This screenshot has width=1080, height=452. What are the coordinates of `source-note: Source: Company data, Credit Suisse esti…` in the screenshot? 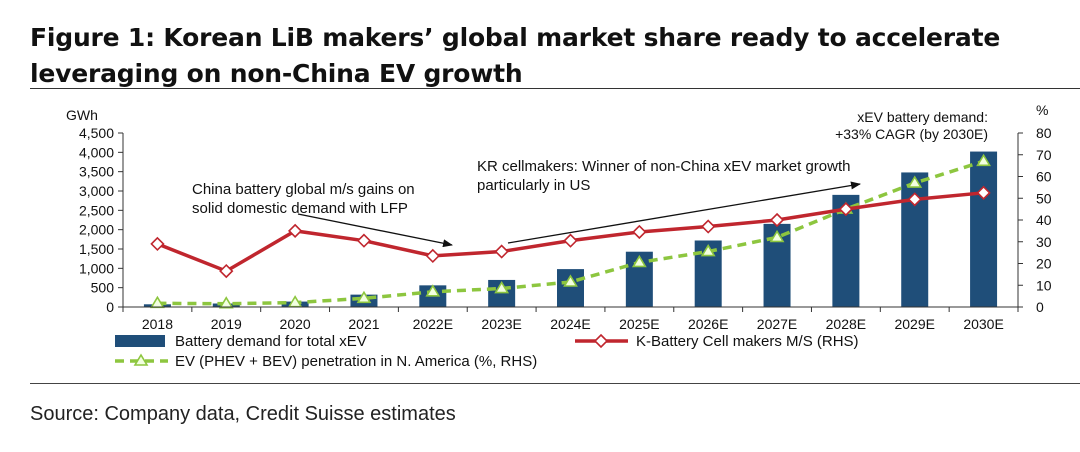 It's located at (243, 414).